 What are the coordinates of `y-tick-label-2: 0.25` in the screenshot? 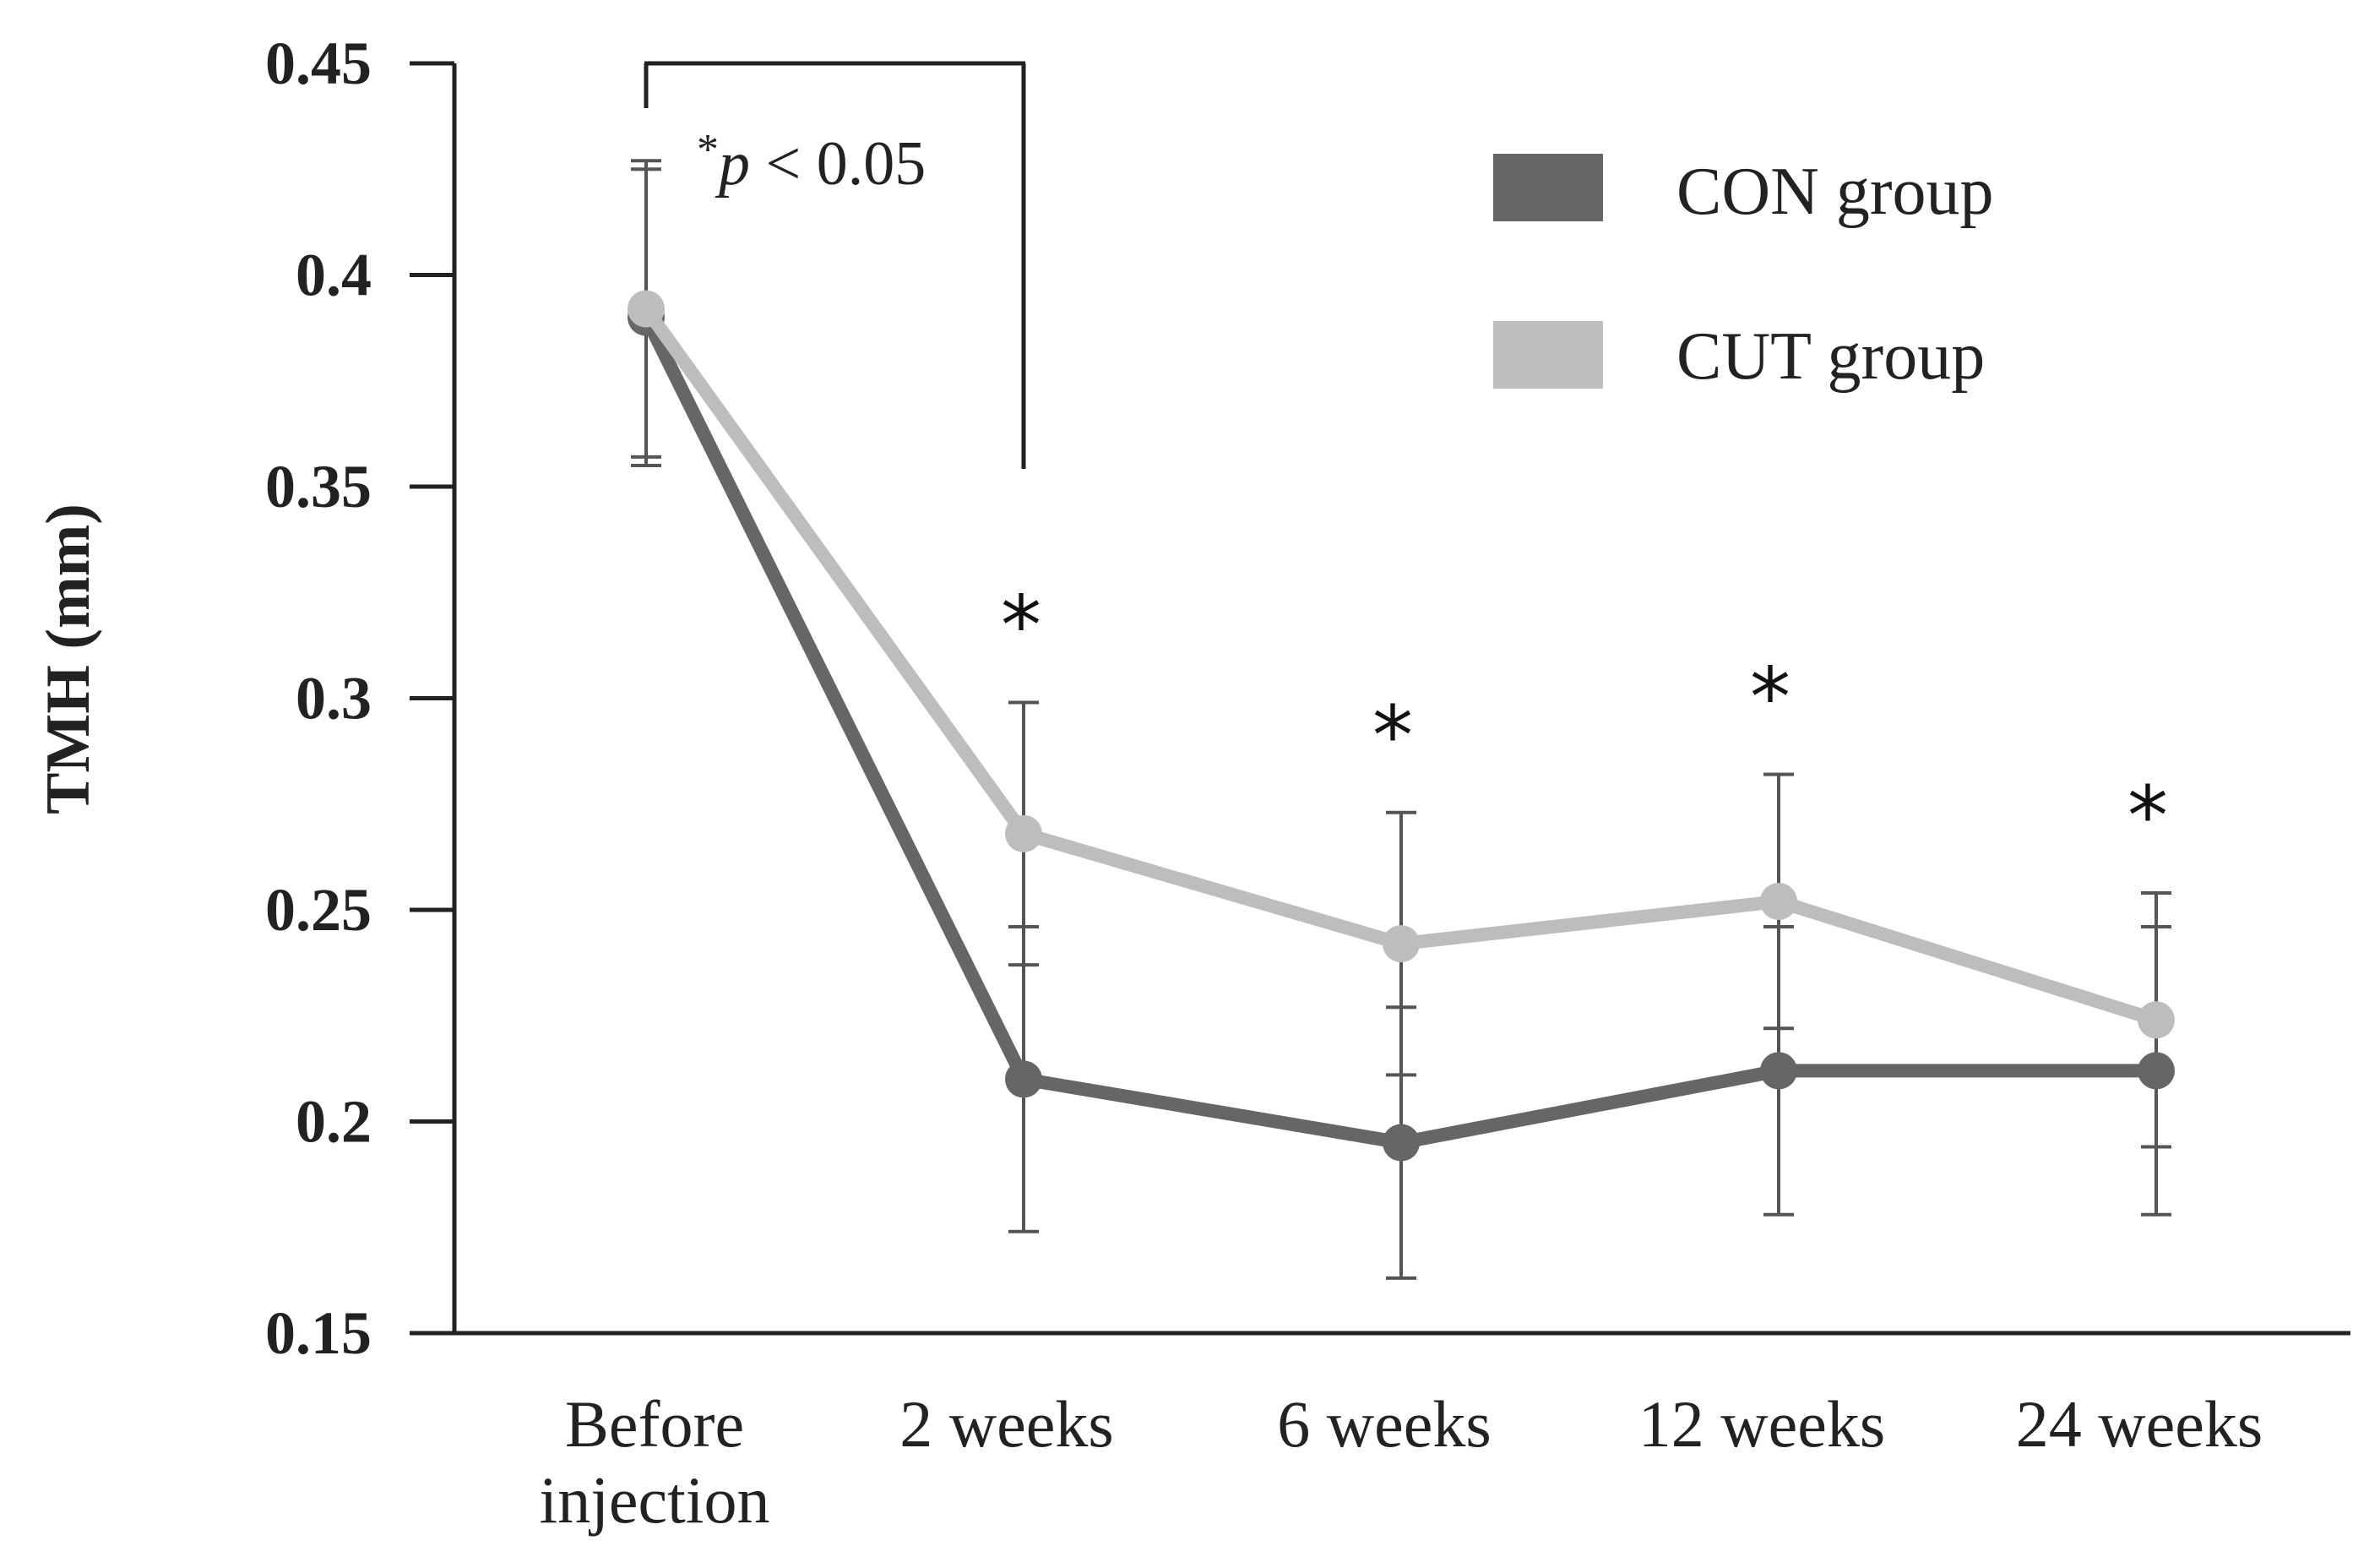 It's located at (318, 910).